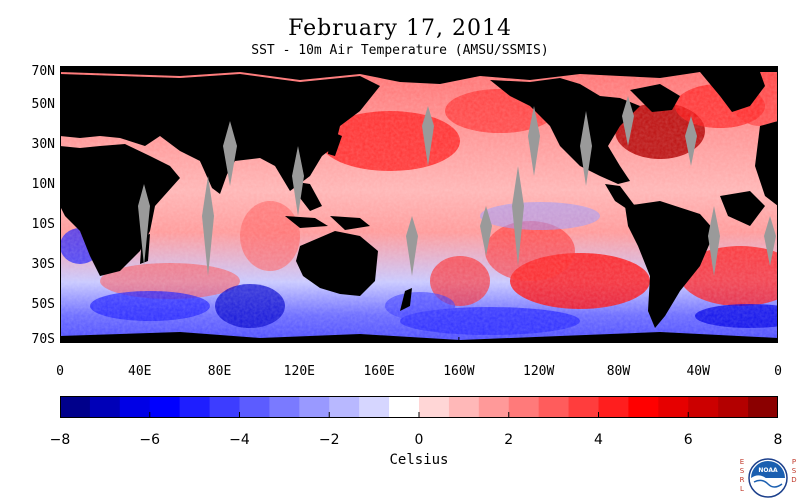 This screenshot has height=500, width=800. Describe the element at coordinates (598, 440) in the screenshot. I see `colorbar-tick-label: 4` at that location.